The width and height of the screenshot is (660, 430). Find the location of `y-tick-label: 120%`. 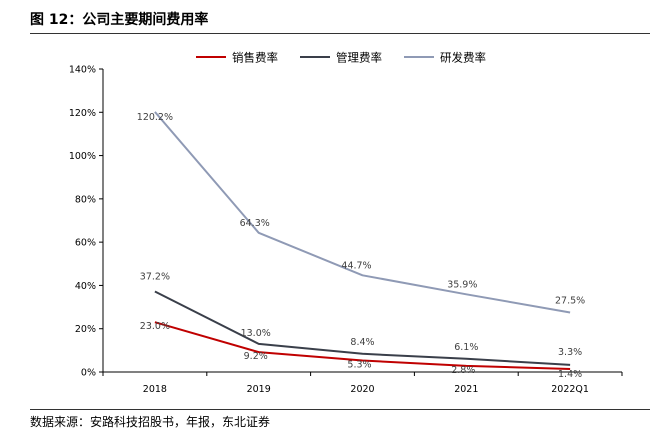

y-tick-label: 120% is located at coordinates (82, 113).